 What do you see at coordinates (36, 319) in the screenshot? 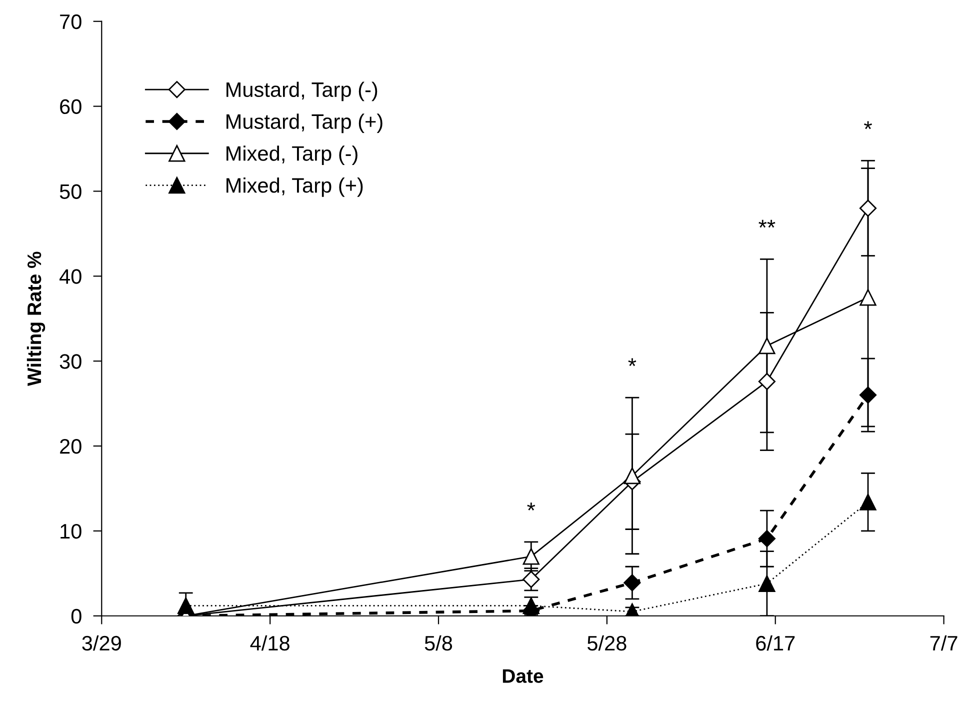
I see `y-axis-title: Wilting Rate %` at bounding box center [36, 319].